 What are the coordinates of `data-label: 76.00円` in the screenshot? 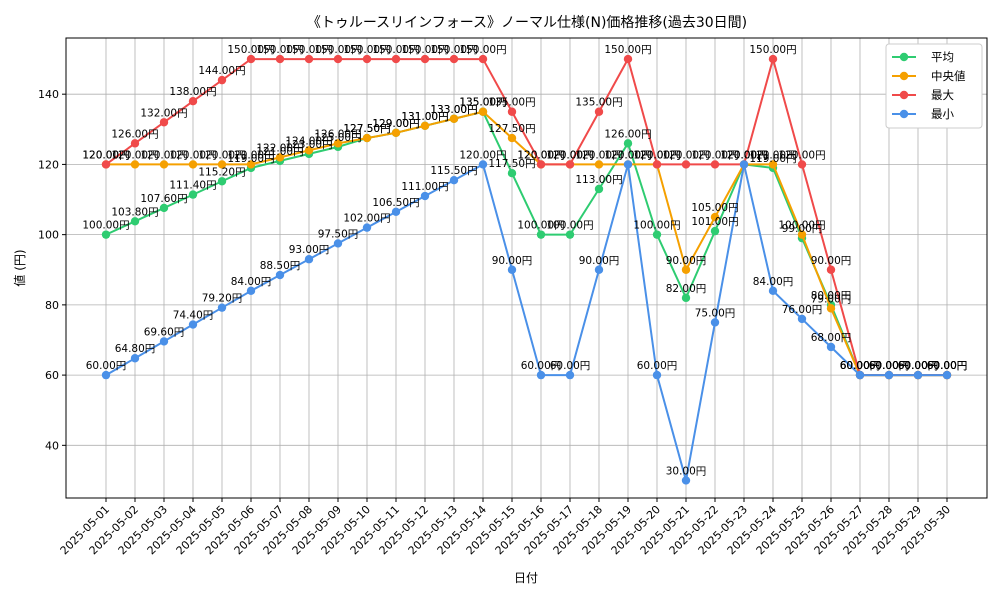 It's located at (802, 310).